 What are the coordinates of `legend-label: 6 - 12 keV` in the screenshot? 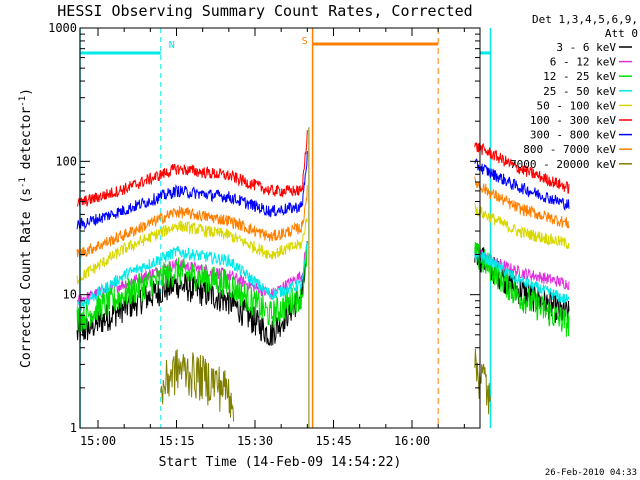 It's located at (583, 62).